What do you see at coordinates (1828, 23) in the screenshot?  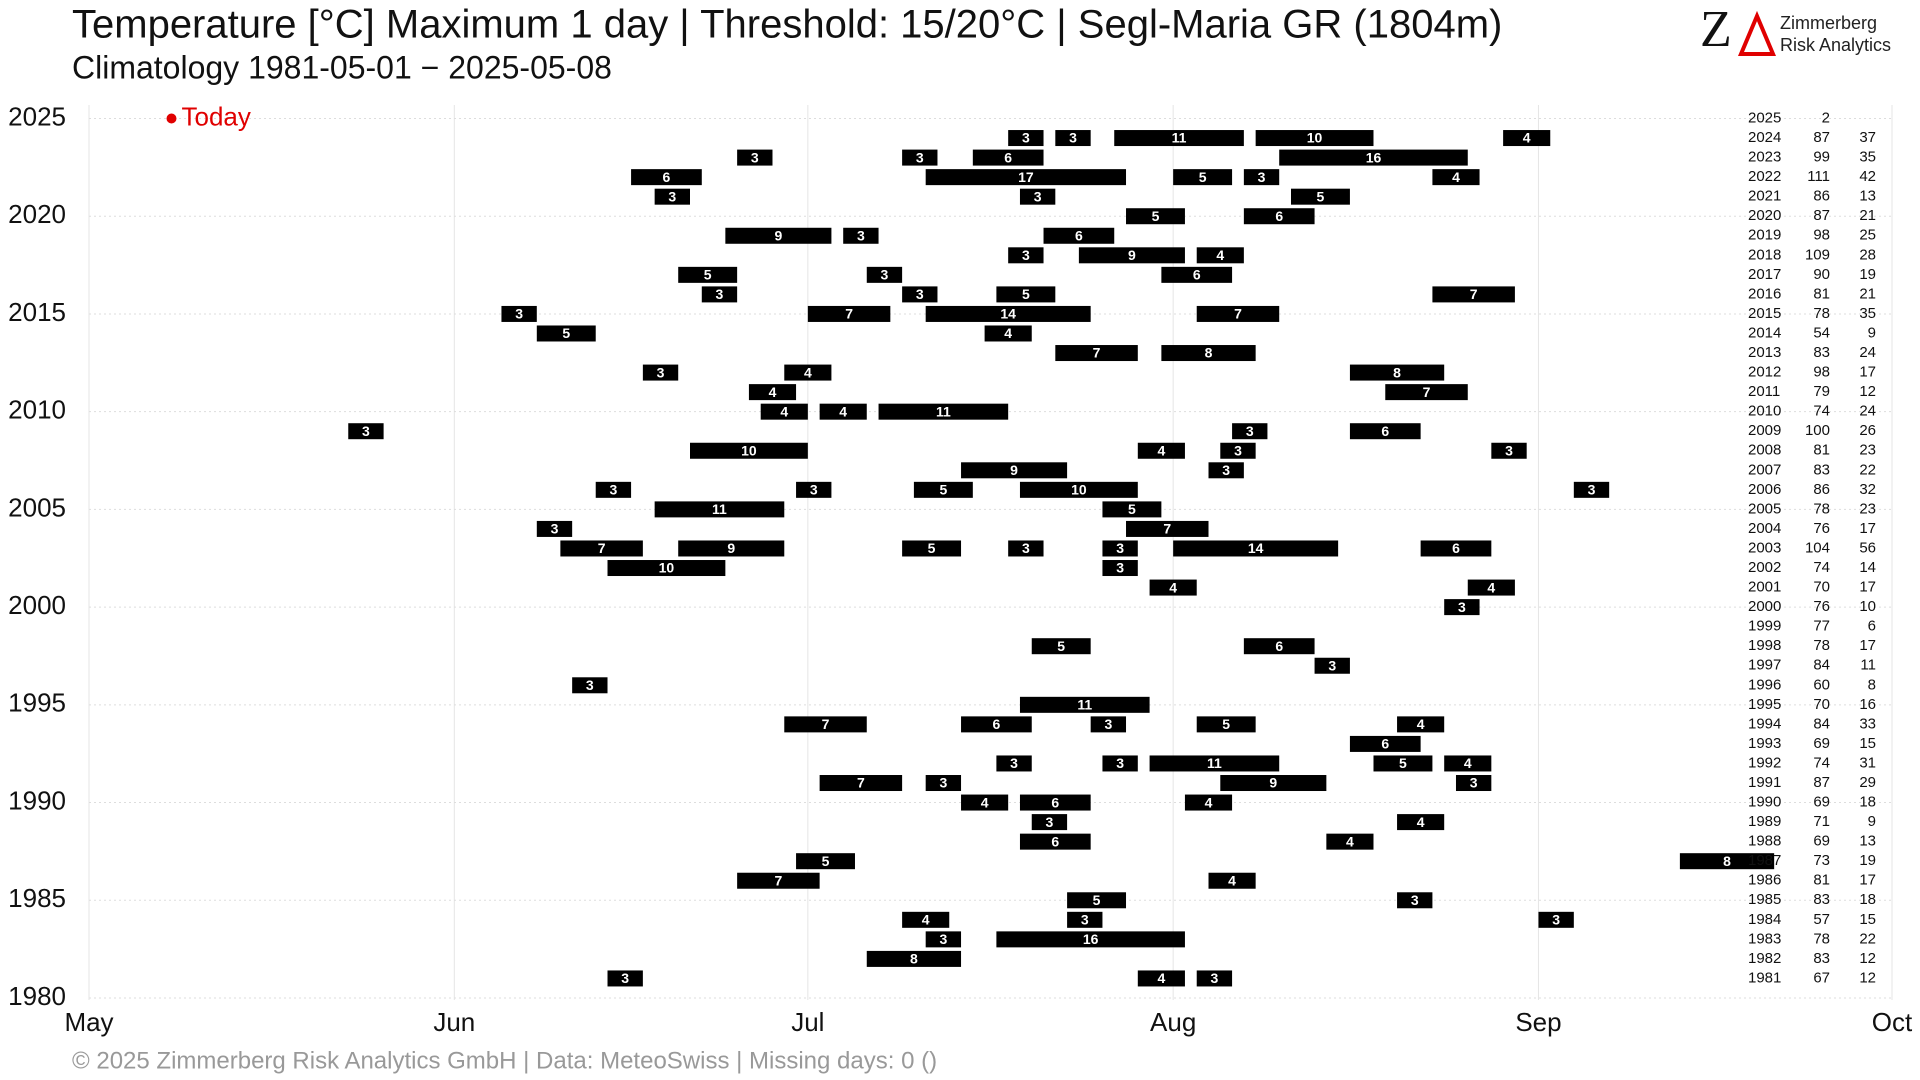 I see `logo-line1: Zimmerberg` at bounding box center [1828, 23].